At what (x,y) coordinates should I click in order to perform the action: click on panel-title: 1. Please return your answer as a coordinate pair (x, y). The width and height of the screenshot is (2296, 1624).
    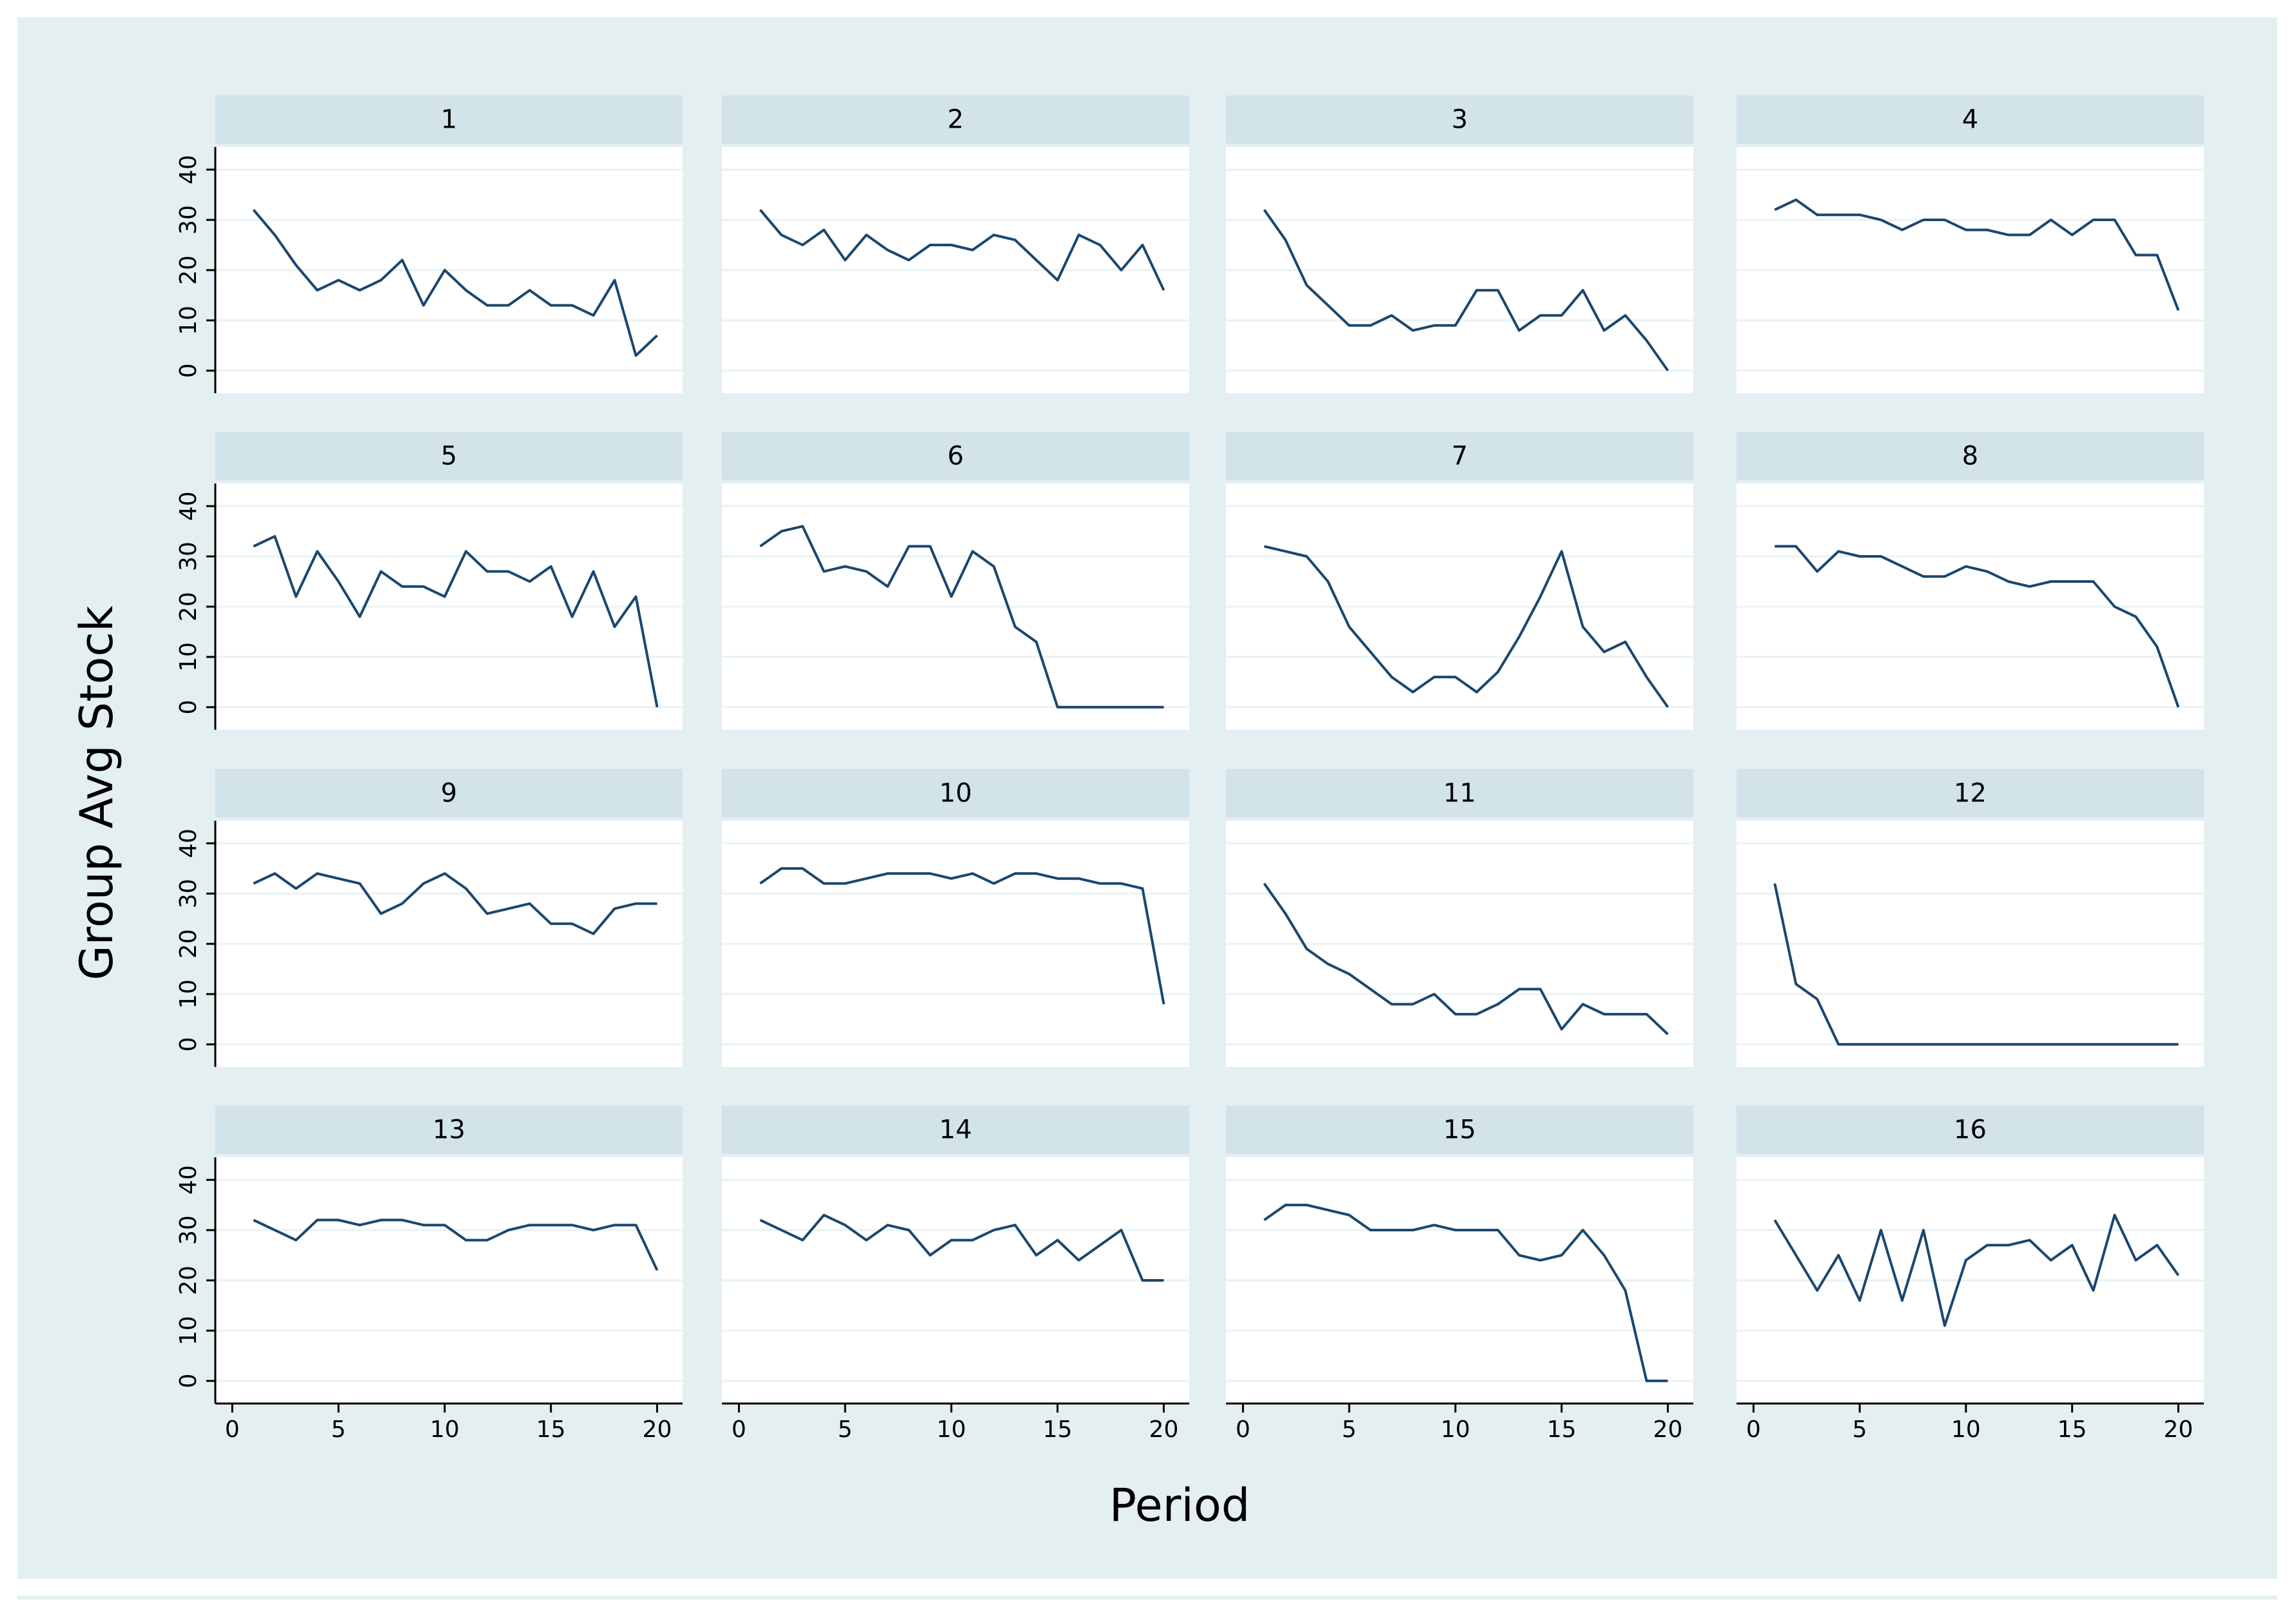
    Looking at the image, I should click on (449, 120).